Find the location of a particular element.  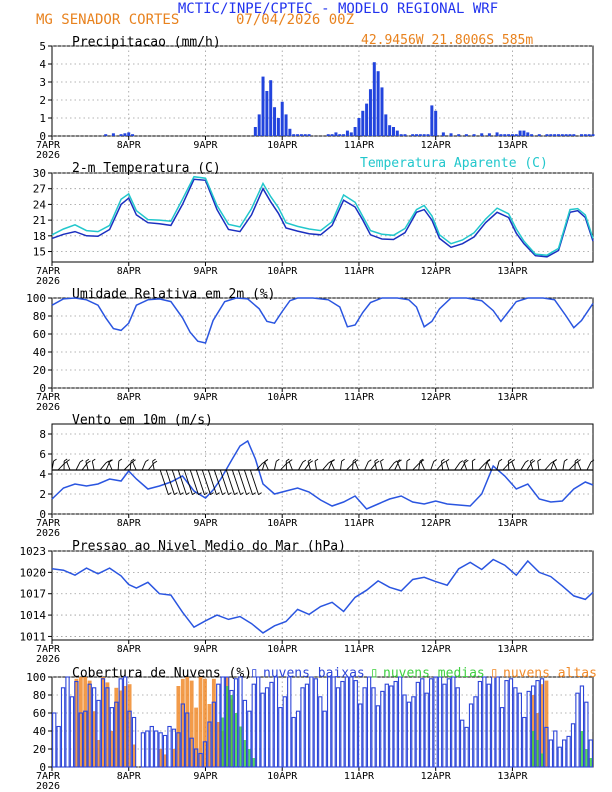

y-tick-label: 40 is located at coordinates (39, 352).